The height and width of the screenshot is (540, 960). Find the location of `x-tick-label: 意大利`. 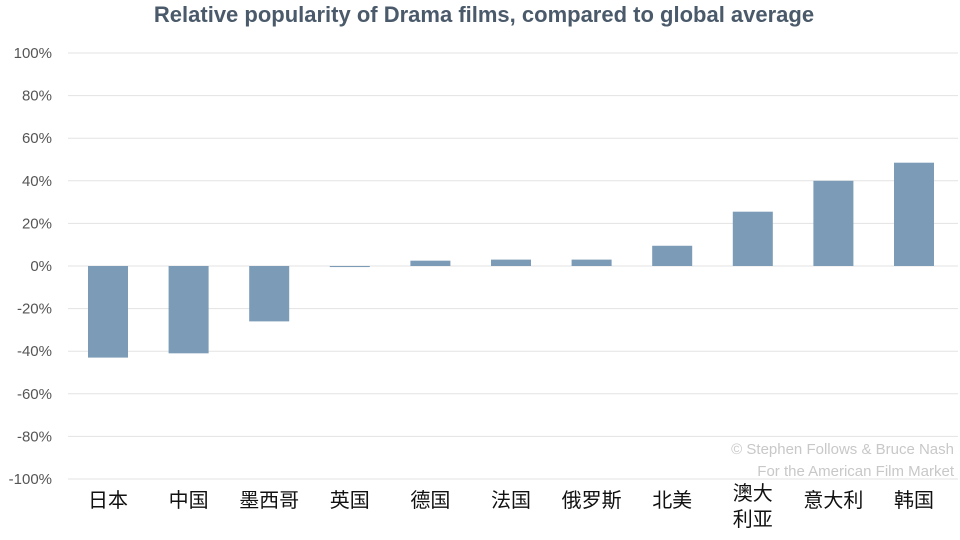

x-tick-label: 意大利 is located at coordinates (833, 500).